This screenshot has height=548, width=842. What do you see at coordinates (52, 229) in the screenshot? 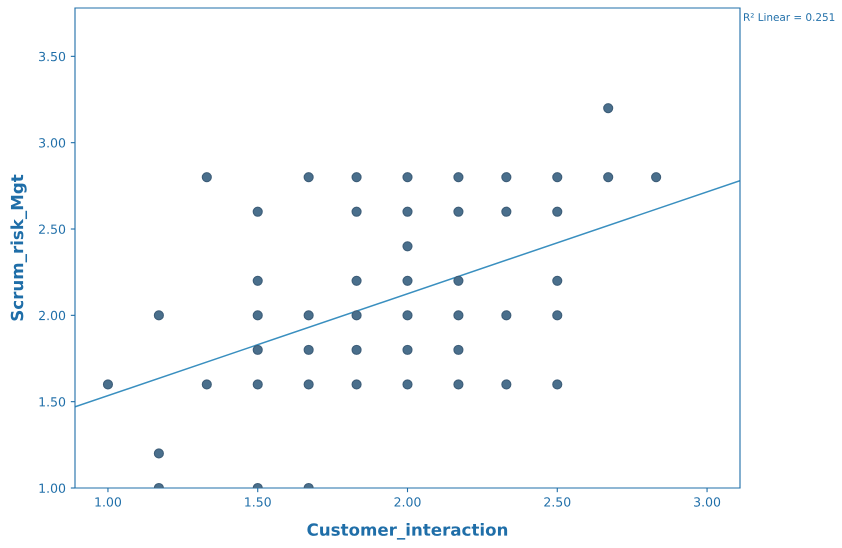
I see `y-tick-label: 2.50` at bounding box center [52, 229].